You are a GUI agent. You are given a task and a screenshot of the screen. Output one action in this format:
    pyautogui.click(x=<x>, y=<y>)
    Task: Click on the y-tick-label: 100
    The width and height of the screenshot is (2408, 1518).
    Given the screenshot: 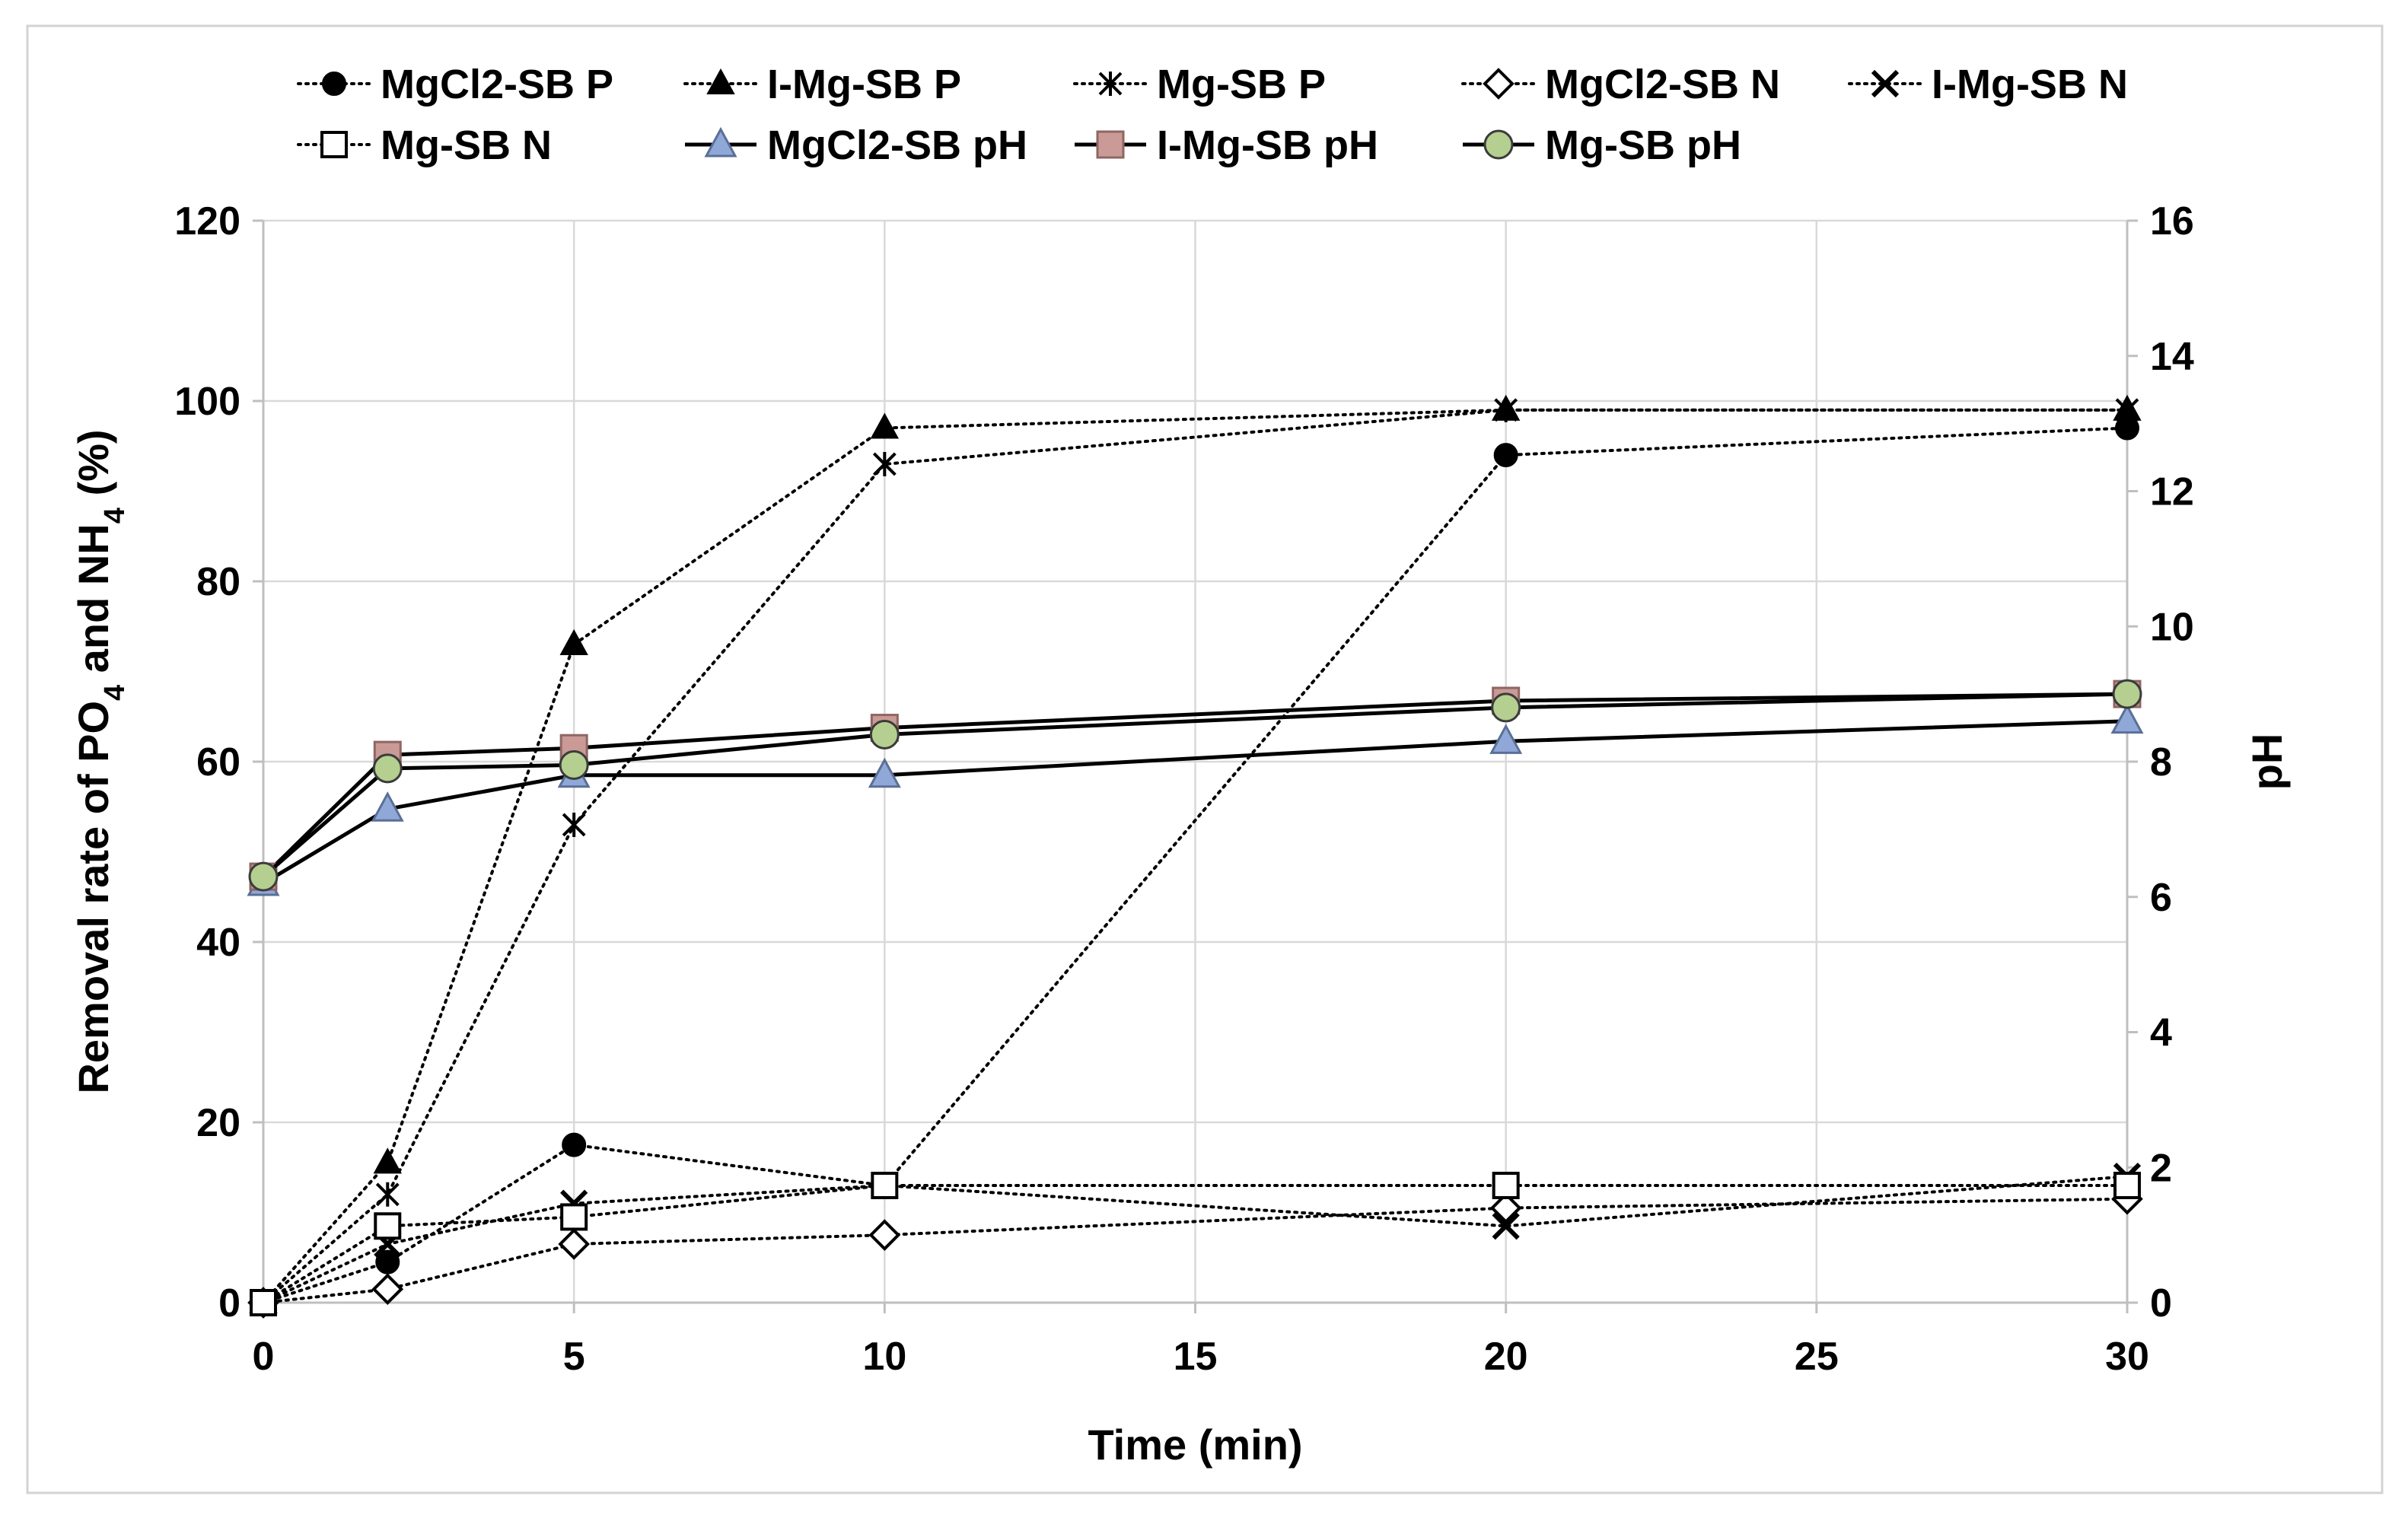 What is the action you would take?
    pyautogui.click(x=207, y=402)
    